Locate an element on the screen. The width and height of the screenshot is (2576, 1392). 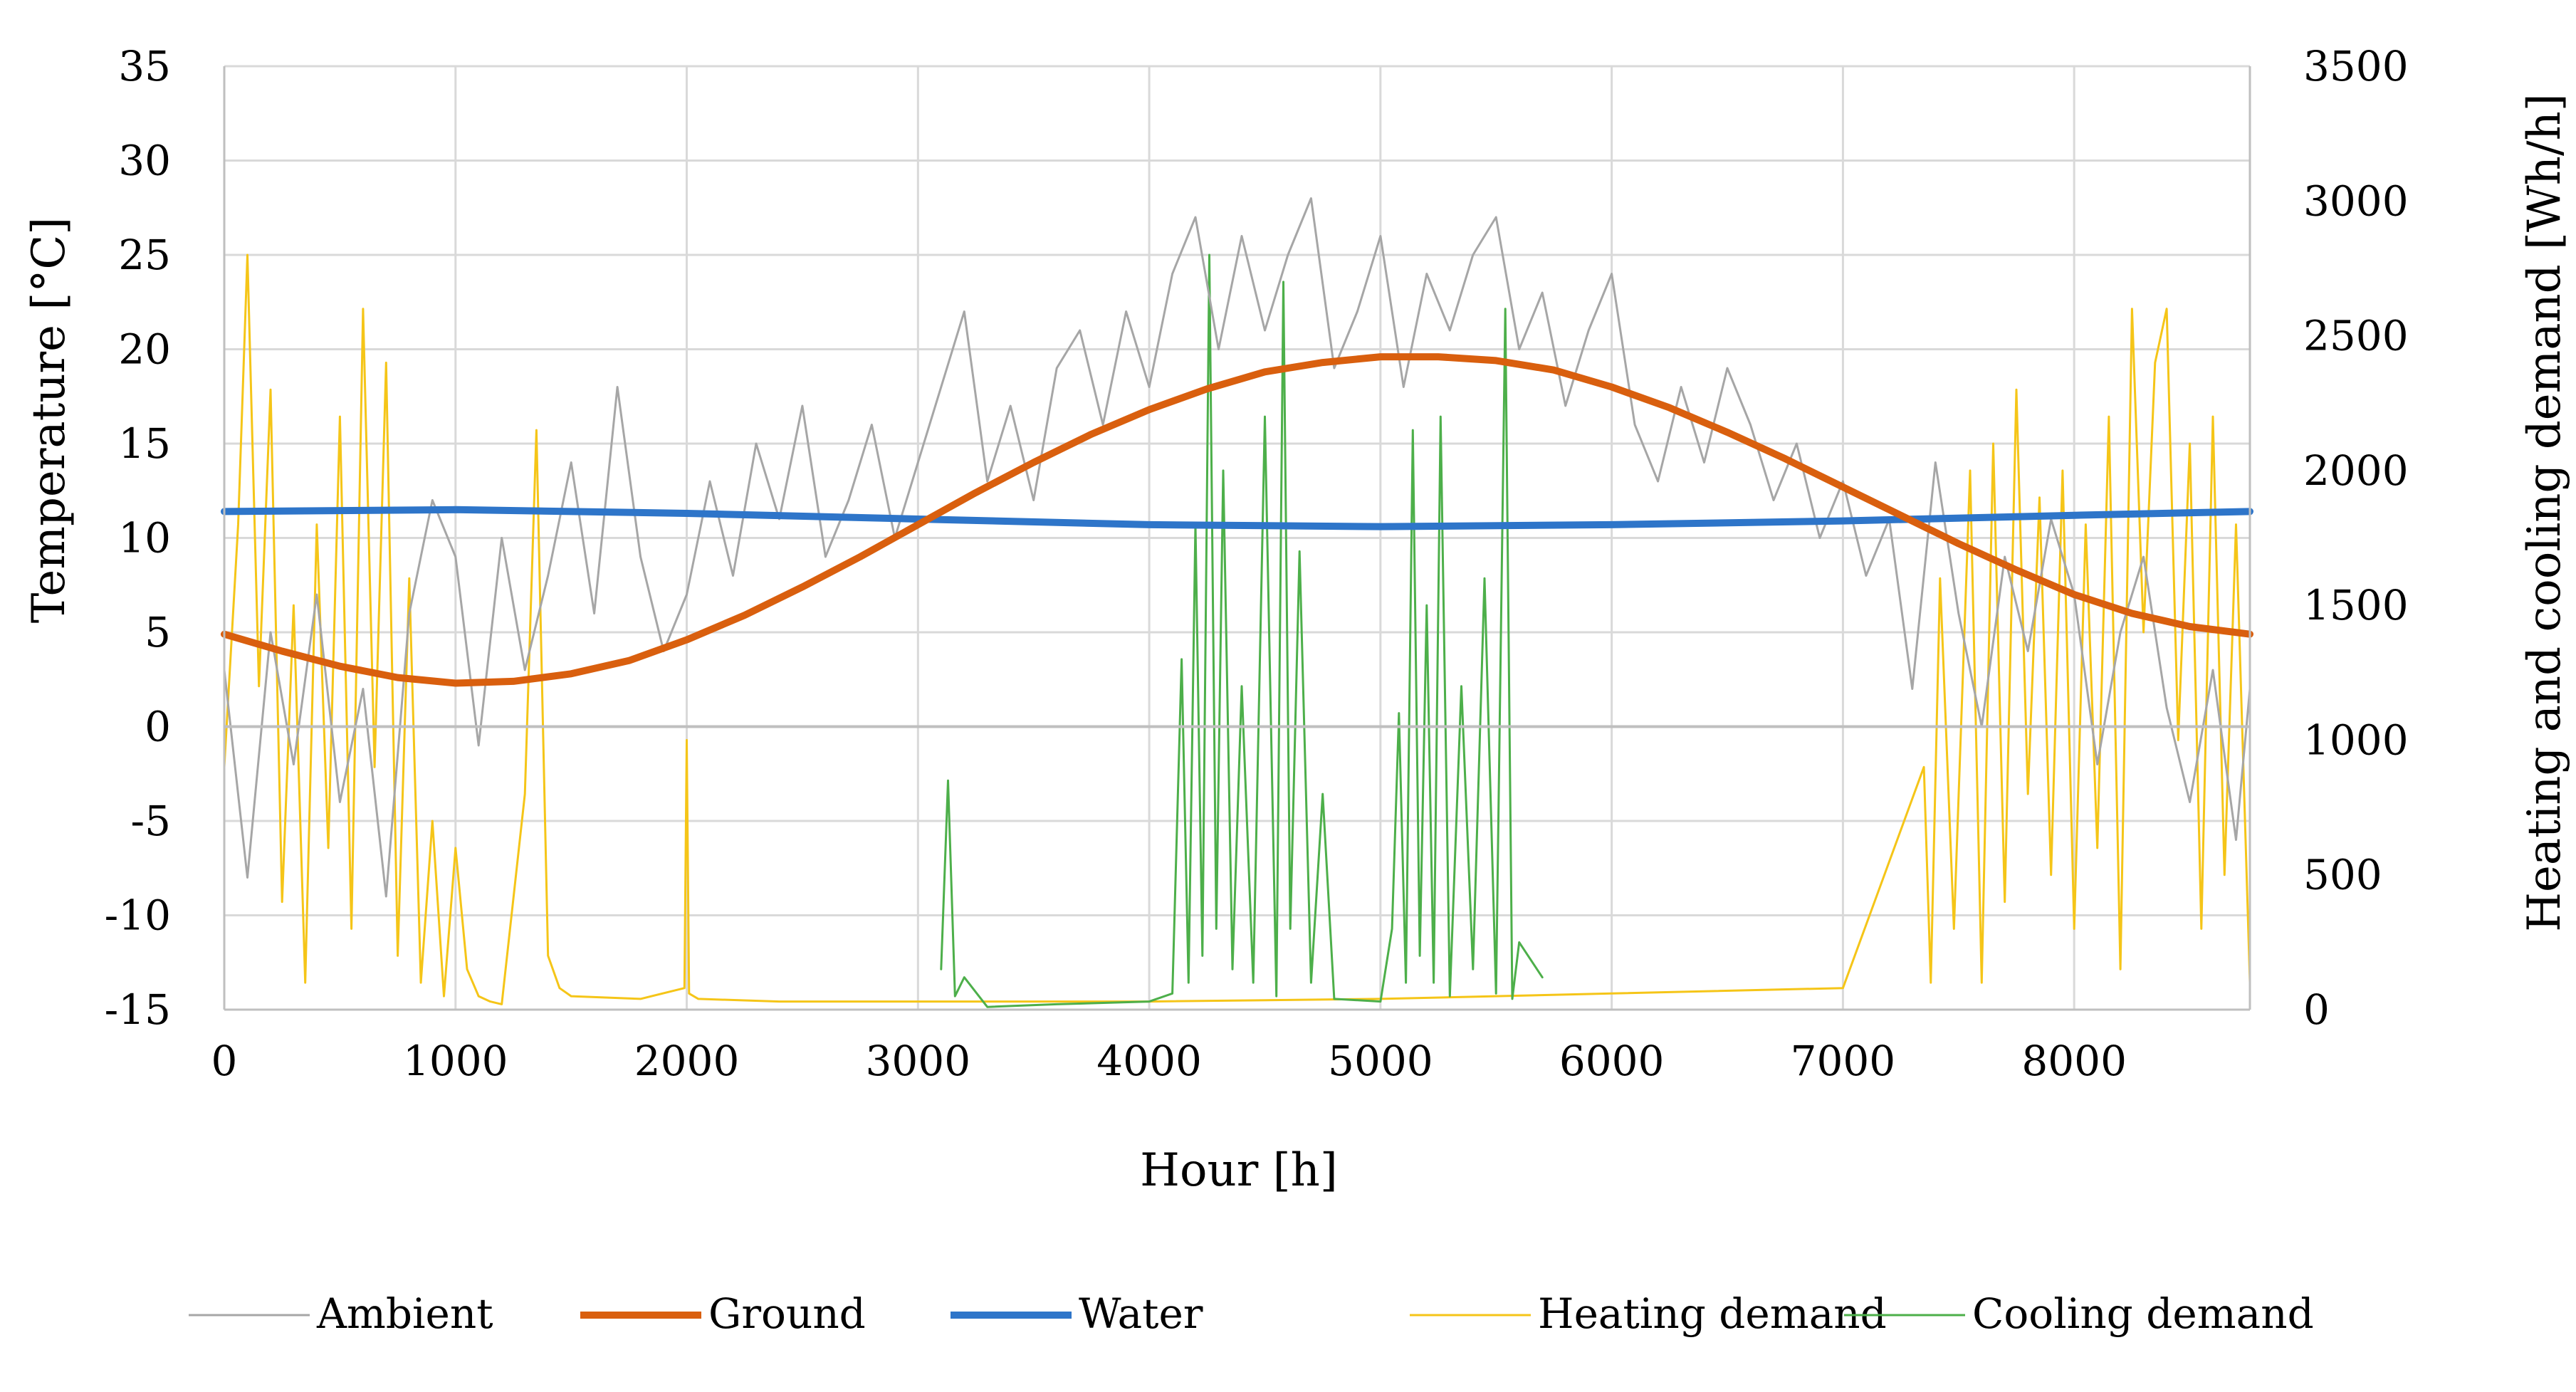
y-right-tick-label: 0 is located at coordinates (2316, 1010).